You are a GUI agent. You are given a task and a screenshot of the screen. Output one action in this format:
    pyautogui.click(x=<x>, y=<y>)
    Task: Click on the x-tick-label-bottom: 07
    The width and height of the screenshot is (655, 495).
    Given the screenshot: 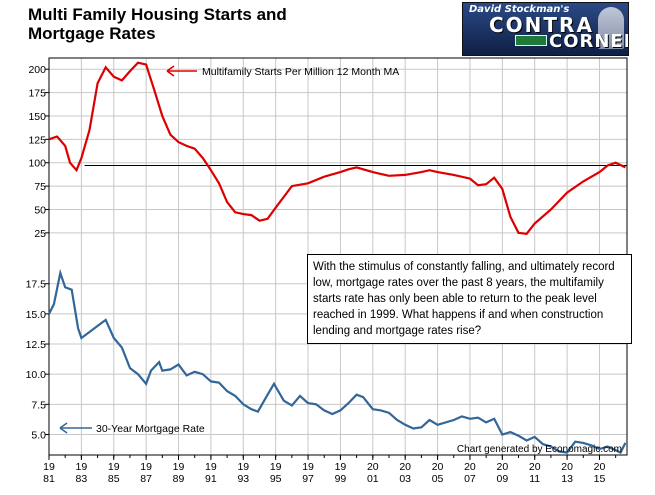 What is the action you would take?
    pyautogui.click(x=470, y=479)
    